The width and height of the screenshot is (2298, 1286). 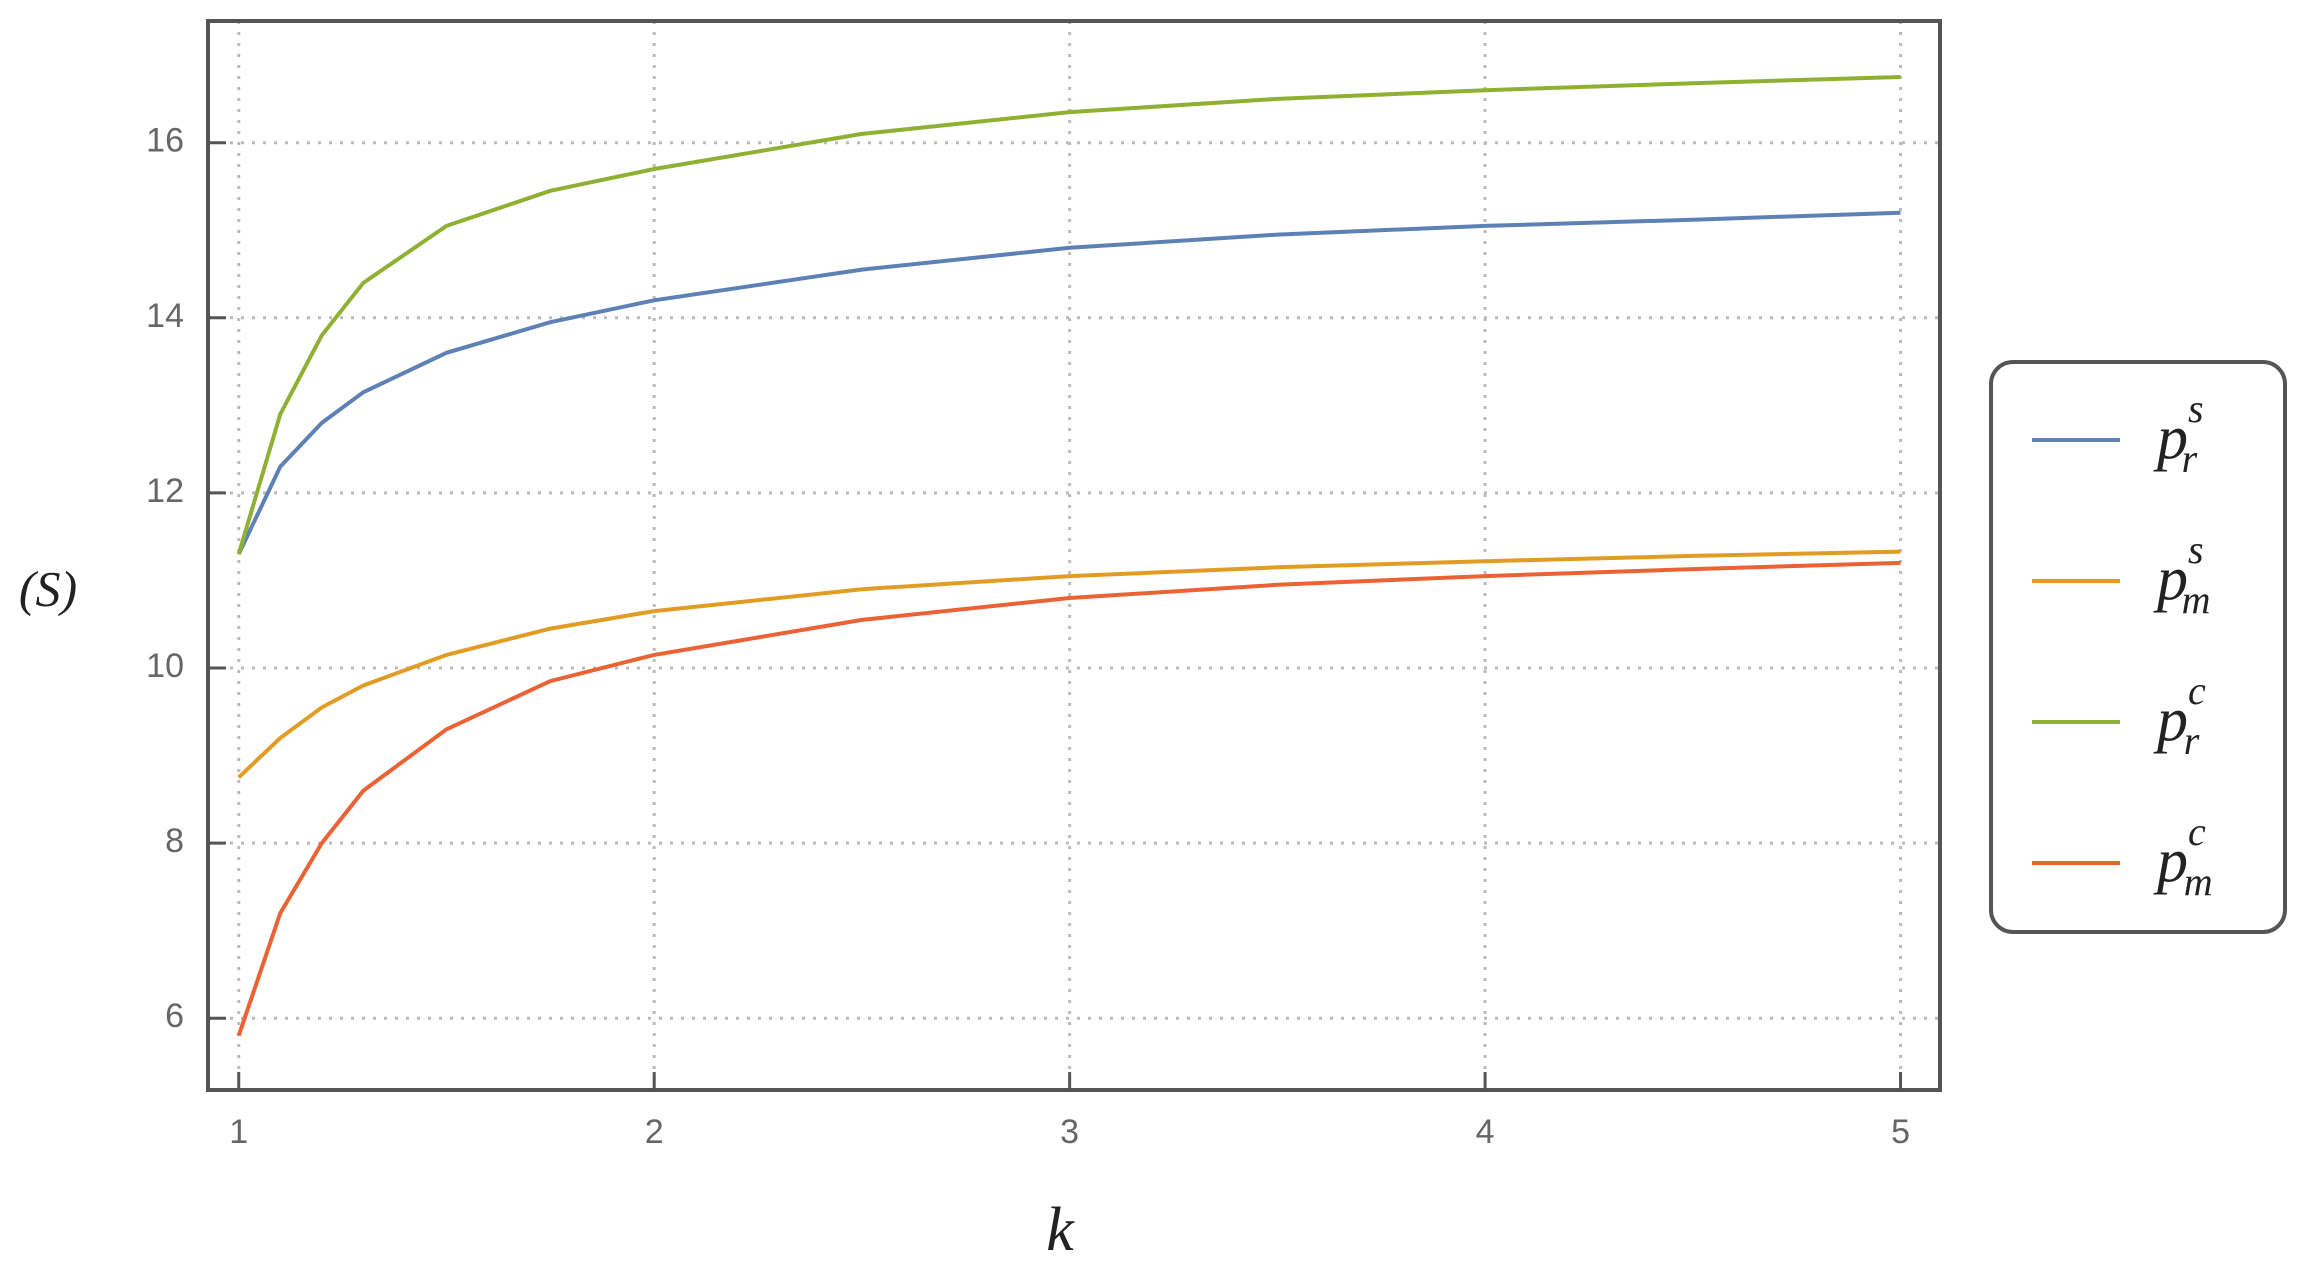 I want to click on y-tick-label: 6, so click(x=174, y=1016).